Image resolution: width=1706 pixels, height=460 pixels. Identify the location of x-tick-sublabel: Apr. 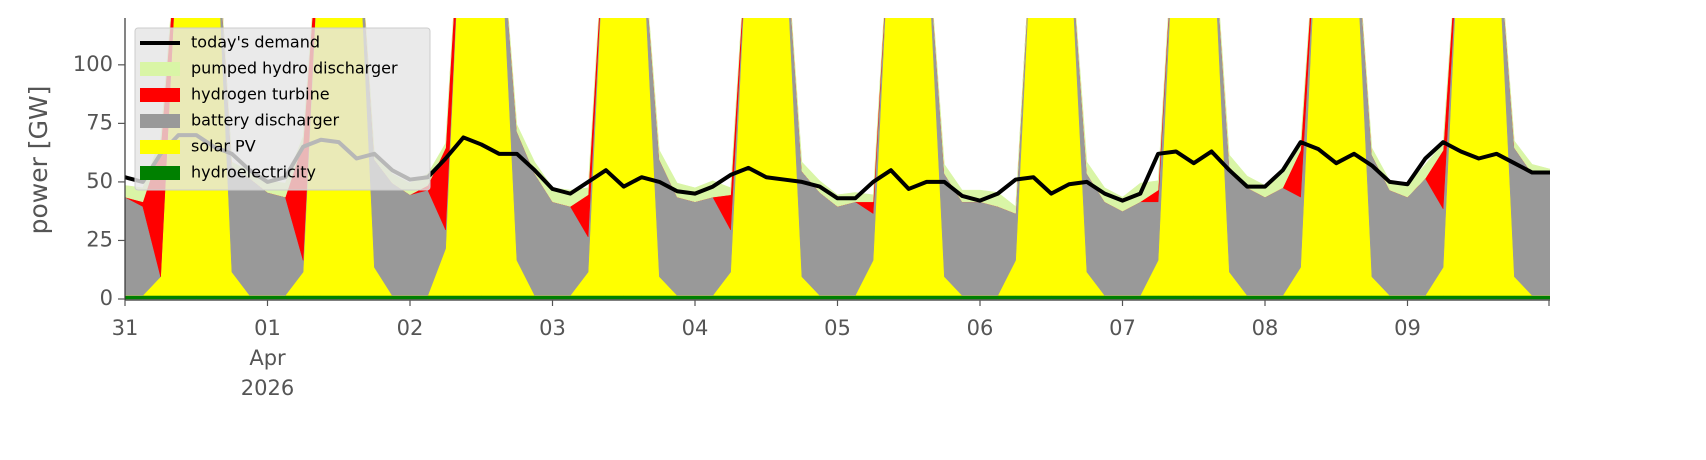
(267, 358).